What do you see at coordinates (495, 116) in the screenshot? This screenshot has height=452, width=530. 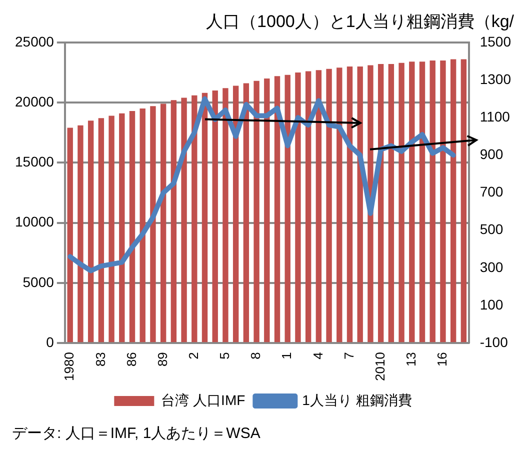 I see `y2-tick-label: 1100` at bounding box center [495, 116].